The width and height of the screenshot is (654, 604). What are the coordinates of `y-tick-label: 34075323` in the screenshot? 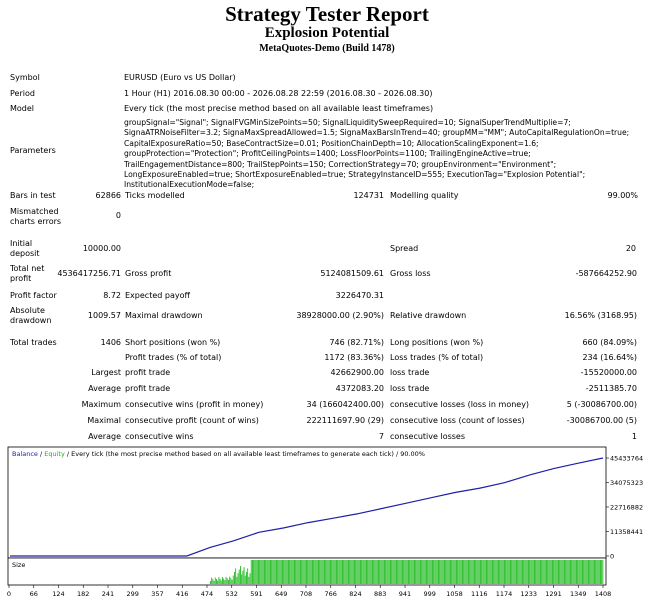 It's located at (626, 483).